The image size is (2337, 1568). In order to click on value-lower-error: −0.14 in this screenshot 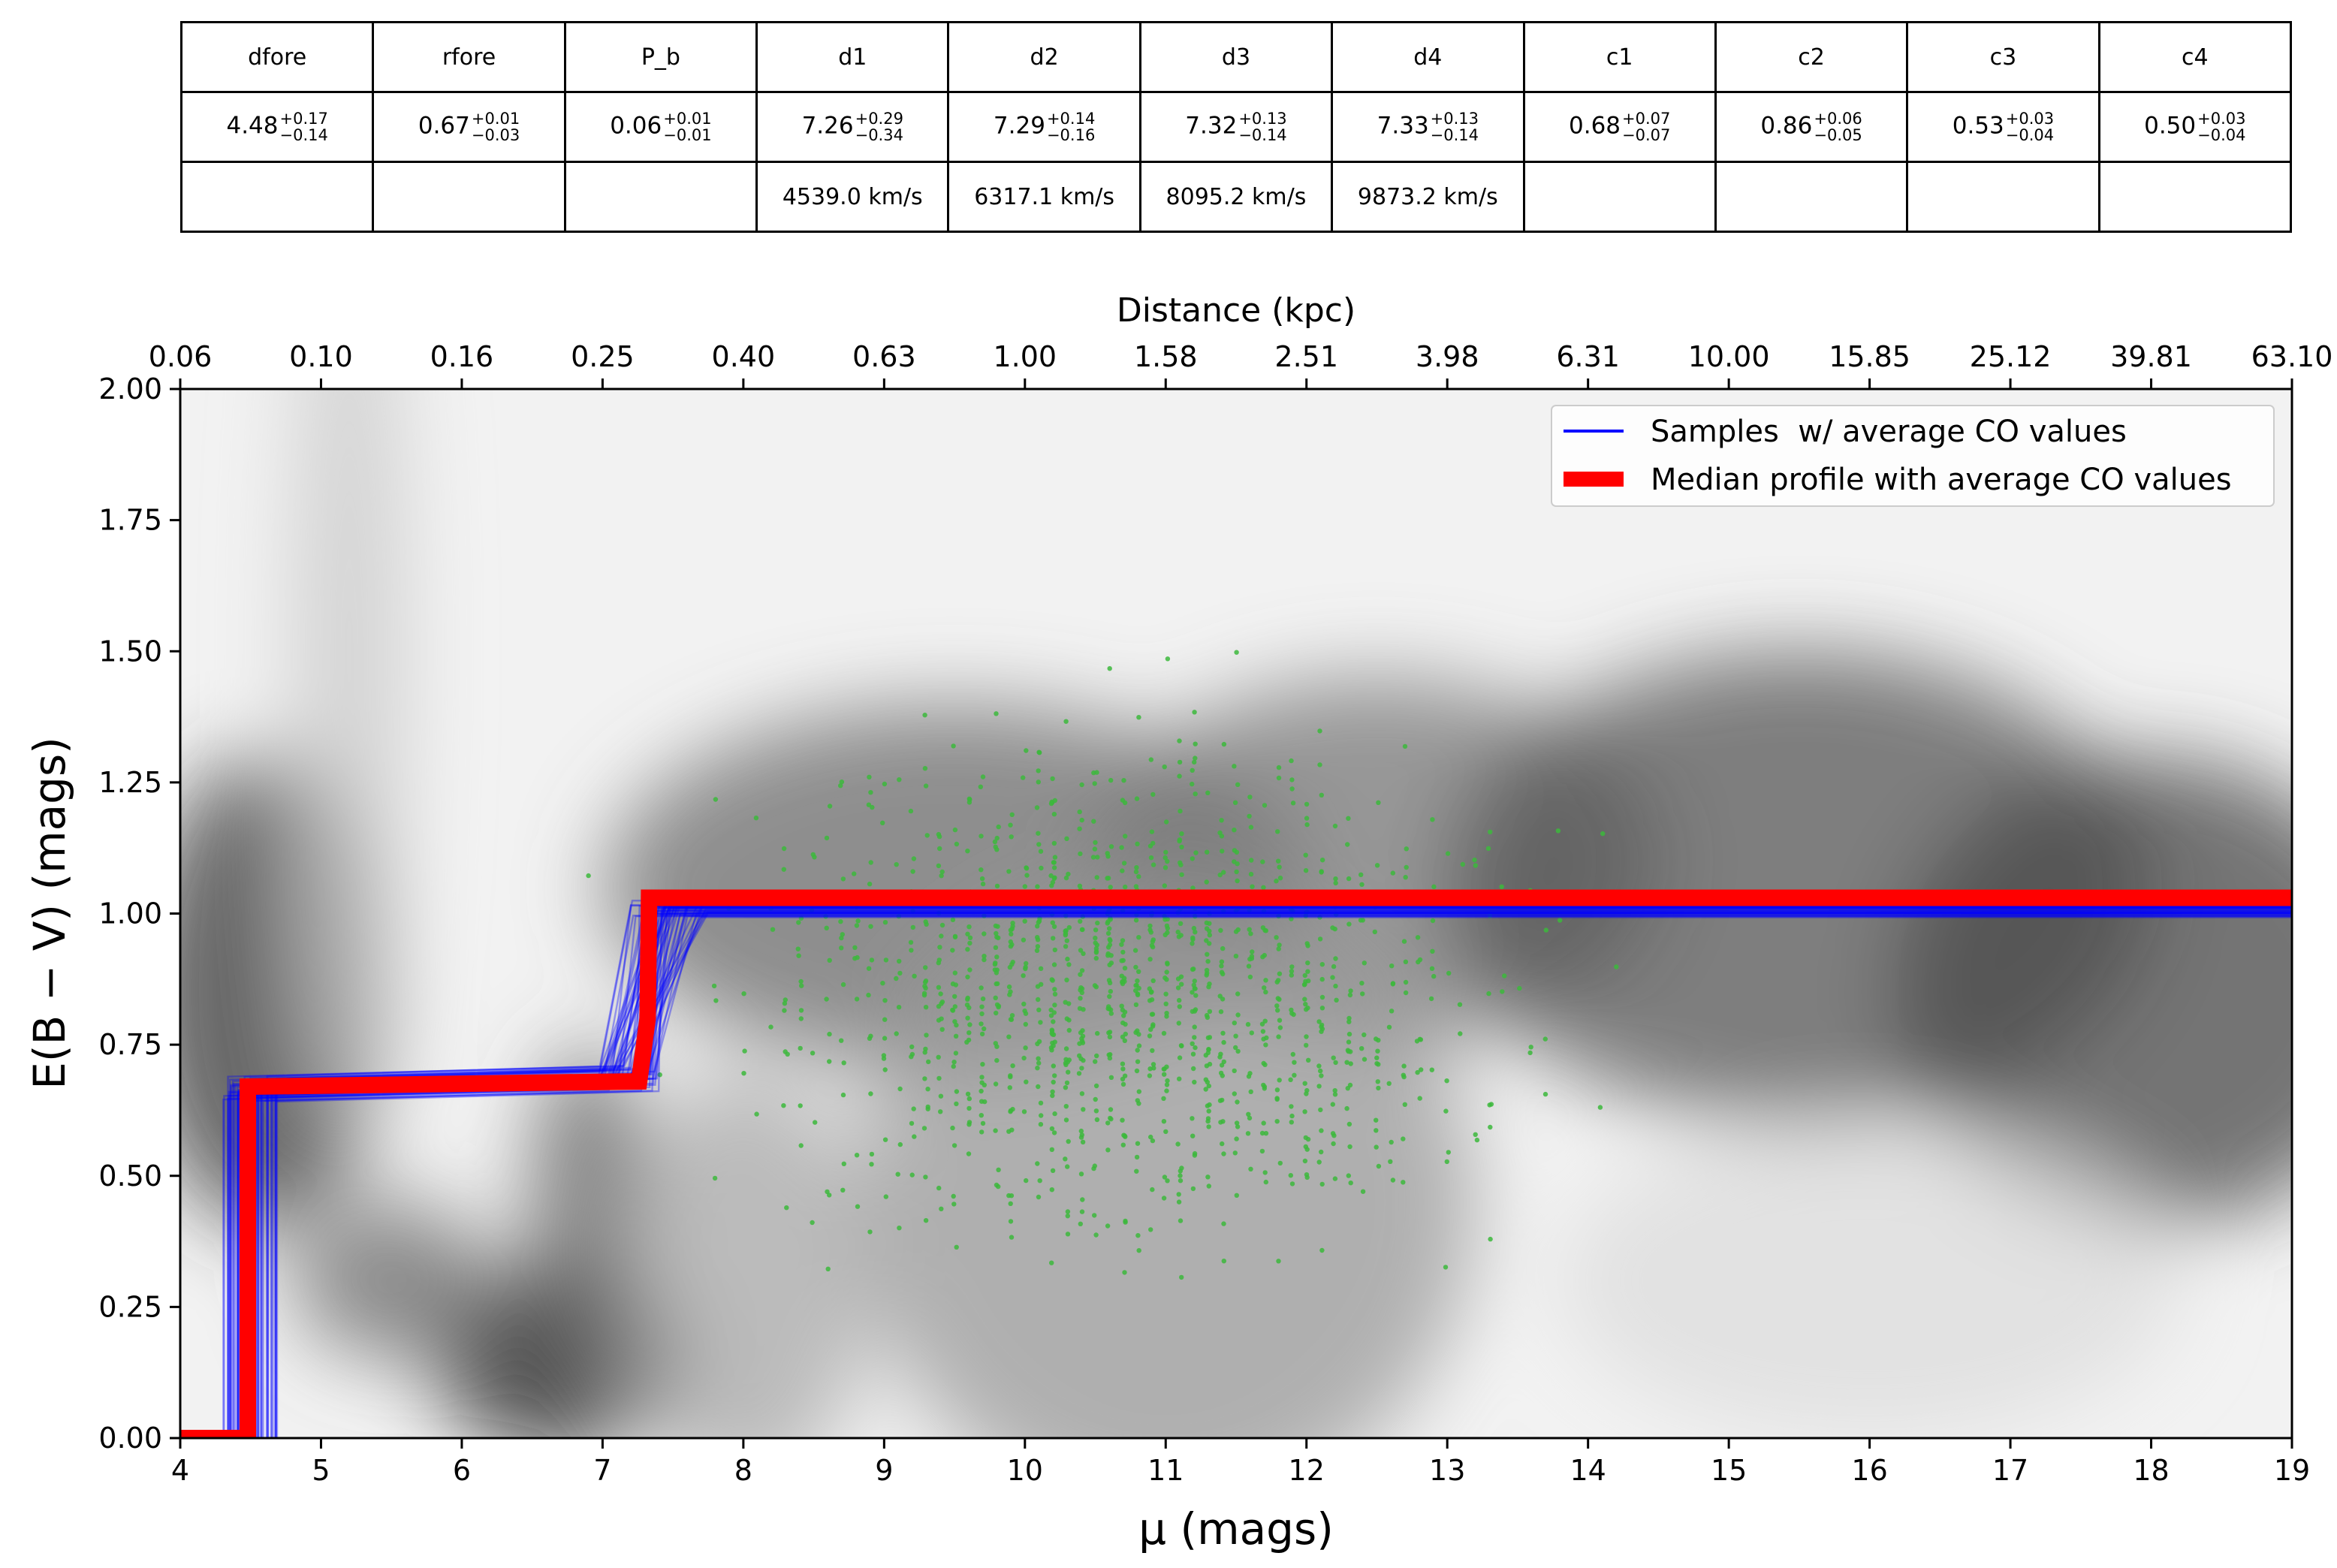, I will do `click(303, 135)`.